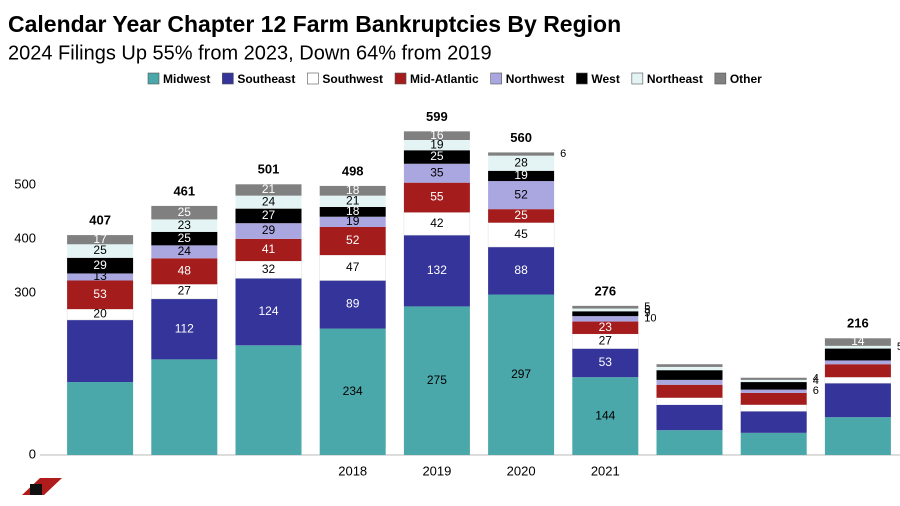  What do you see at coordinates (605, 79) in the screenshot?
I see `legend-label: West` at bounding box center [605, 79].